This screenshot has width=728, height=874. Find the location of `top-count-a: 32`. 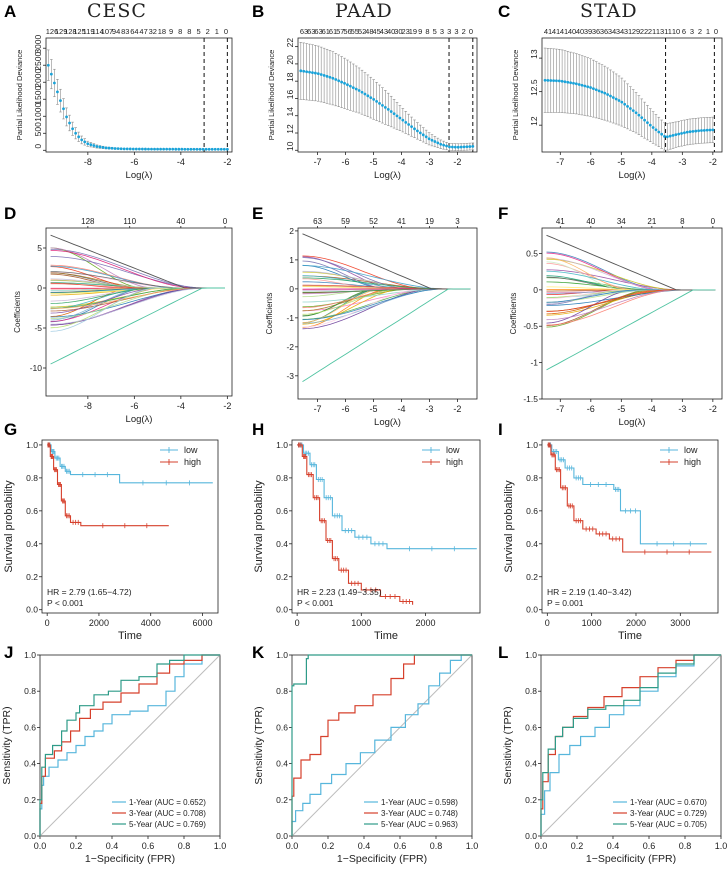

top-count-a: 32 is located at coordinates (153, 31).